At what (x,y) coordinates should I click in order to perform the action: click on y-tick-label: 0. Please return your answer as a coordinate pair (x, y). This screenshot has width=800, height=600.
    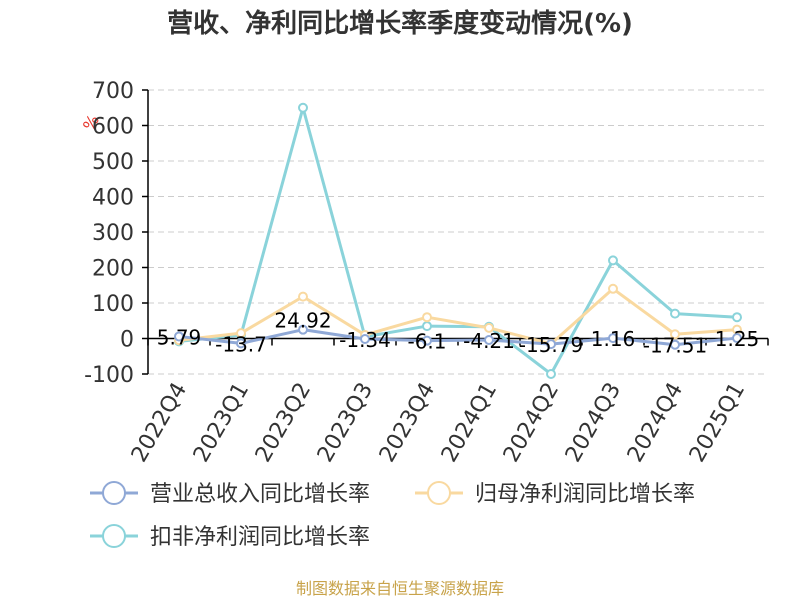
    Looking at the image, I should click on (127, 340).